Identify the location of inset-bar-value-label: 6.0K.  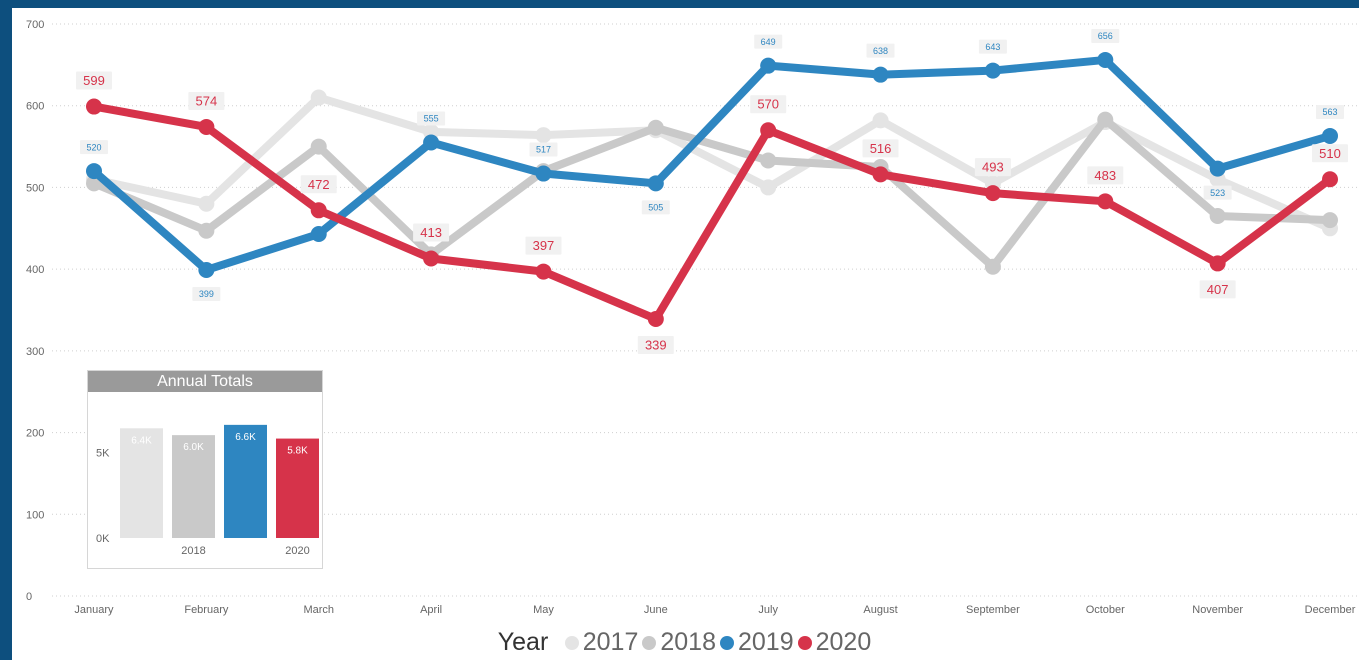
(193, 447).